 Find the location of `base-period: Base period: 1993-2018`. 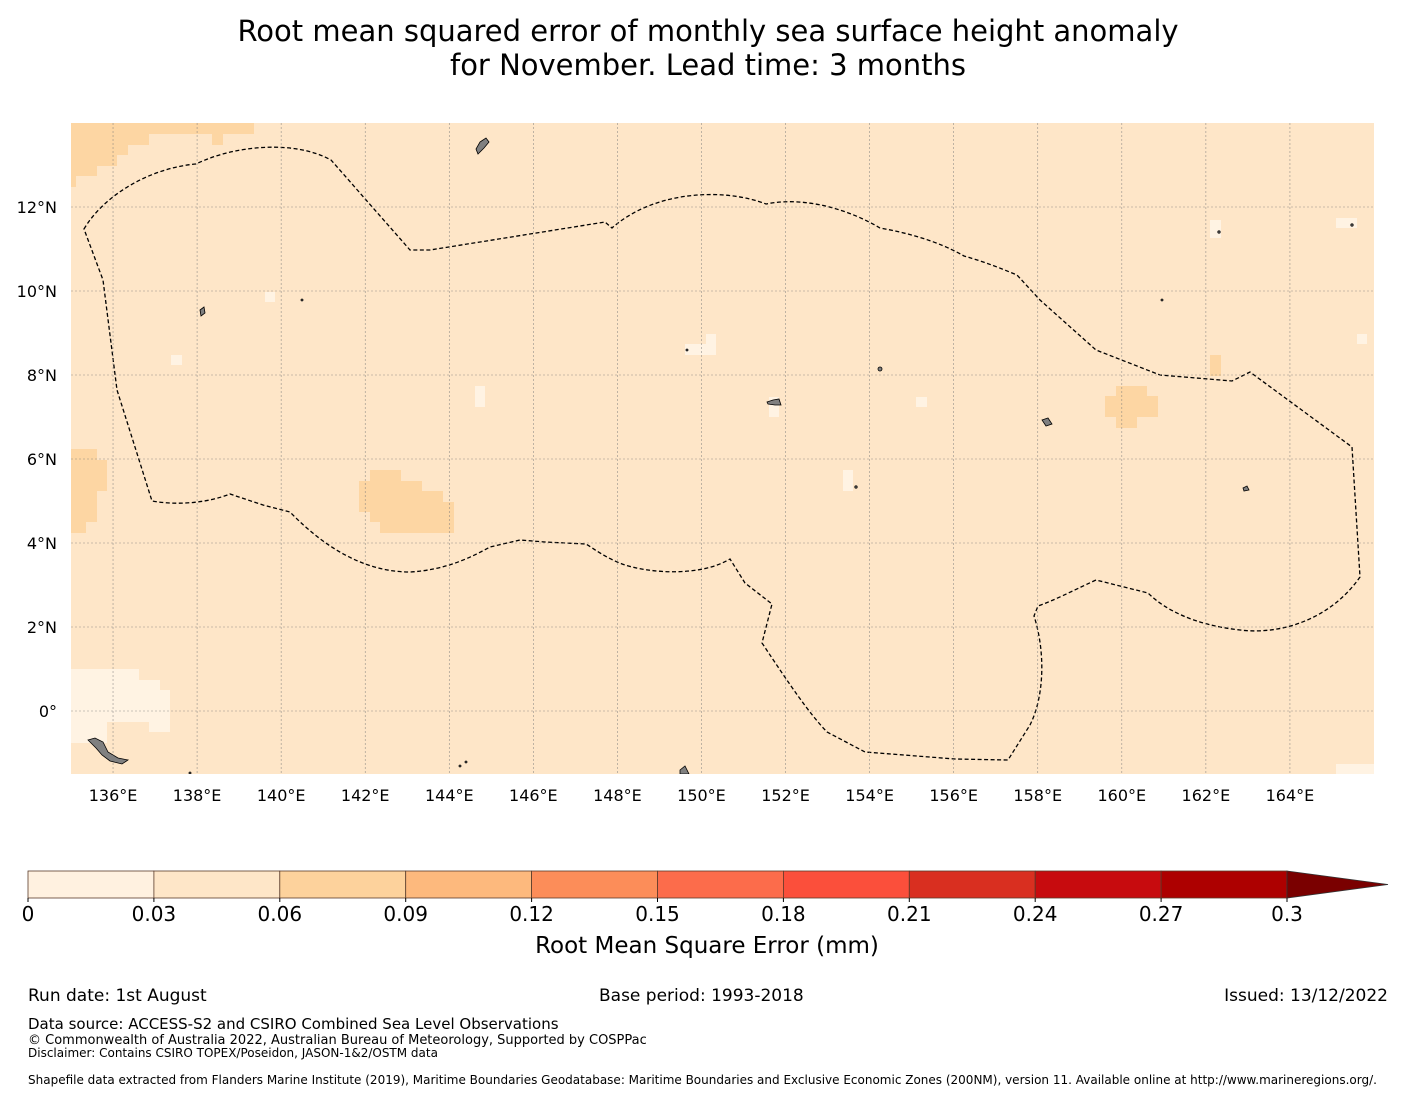

base-period: Base period: 1993-2018 is located at coordinates (701, 996).